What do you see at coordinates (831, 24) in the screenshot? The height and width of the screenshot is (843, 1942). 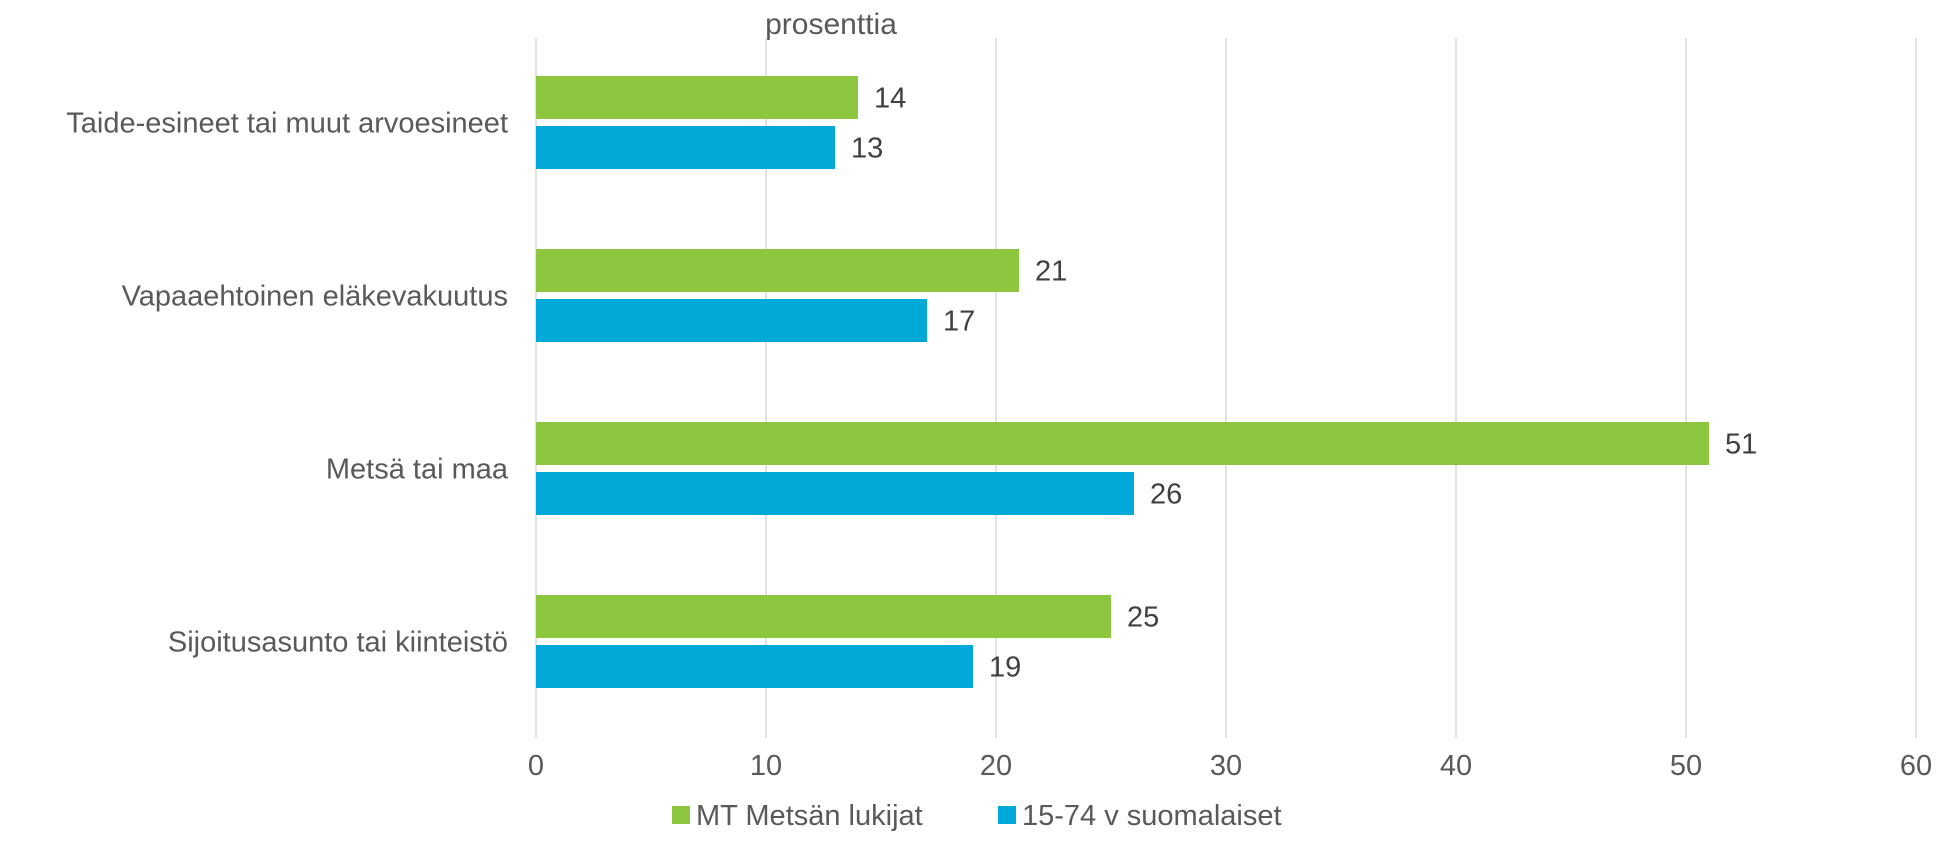 I see `unit-label: prosenttia` at bounding box center [831, 24].